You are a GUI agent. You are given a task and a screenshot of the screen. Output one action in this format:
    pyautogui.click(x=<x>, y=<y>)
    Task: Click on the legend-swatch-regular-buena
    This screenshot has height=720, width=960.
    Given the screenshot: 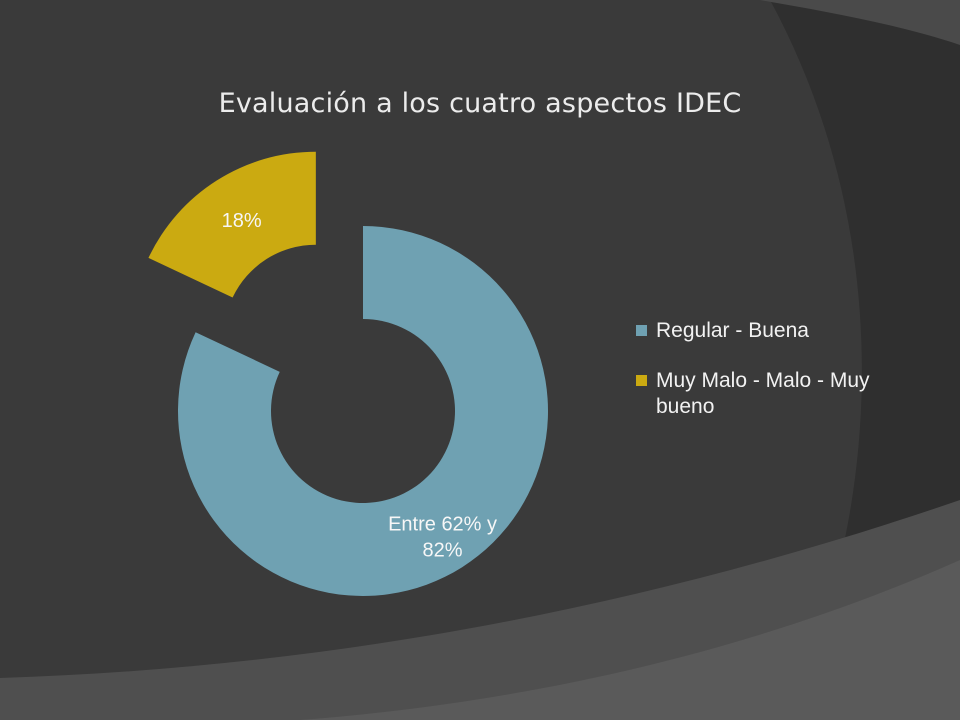 What is the action you would take?
    pyautogui.click(x=641, y=330)
    